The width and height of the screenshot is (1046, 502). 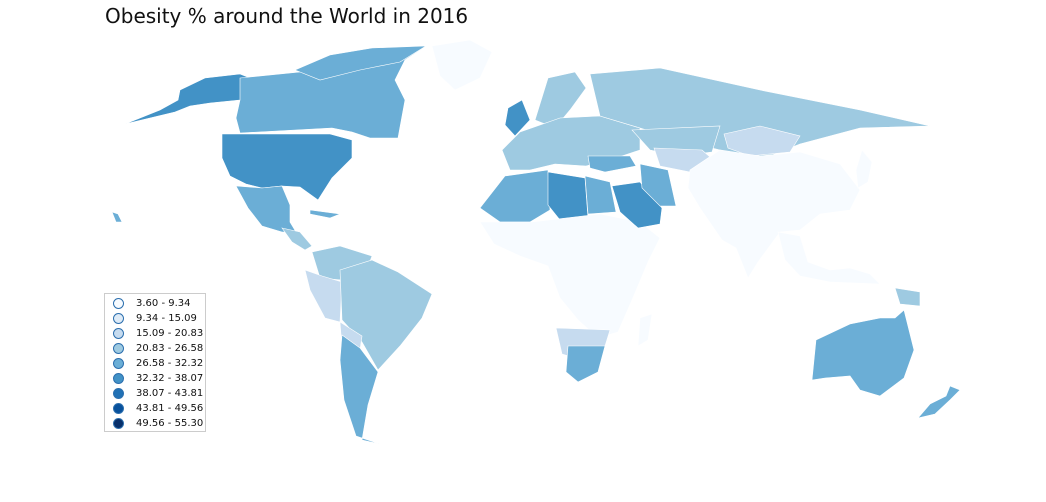 What do you see at coordinates (190, 99) in the screenshot?
I see `region-alaska` at bounding box center [190, 99].